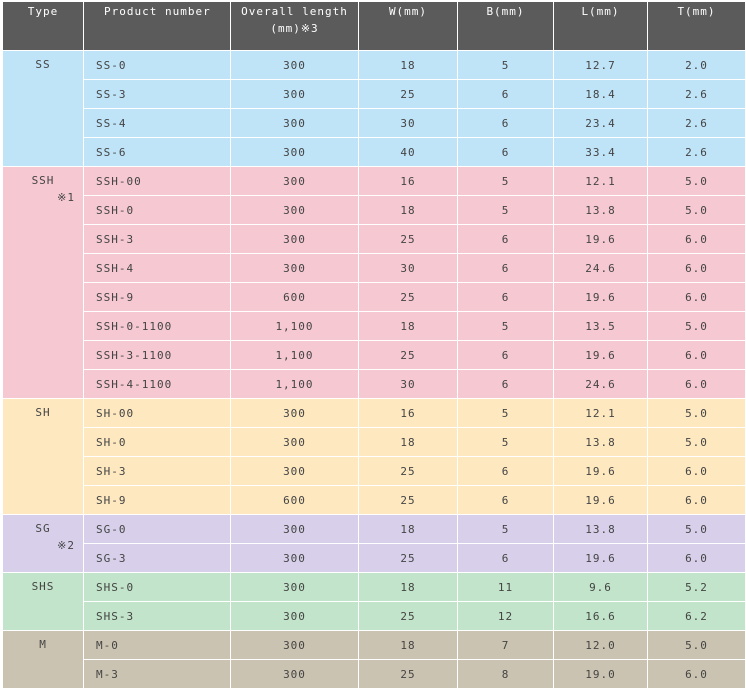 The image size is (746, 691). I want to click on header-t: T(mm), so click(696, 26).